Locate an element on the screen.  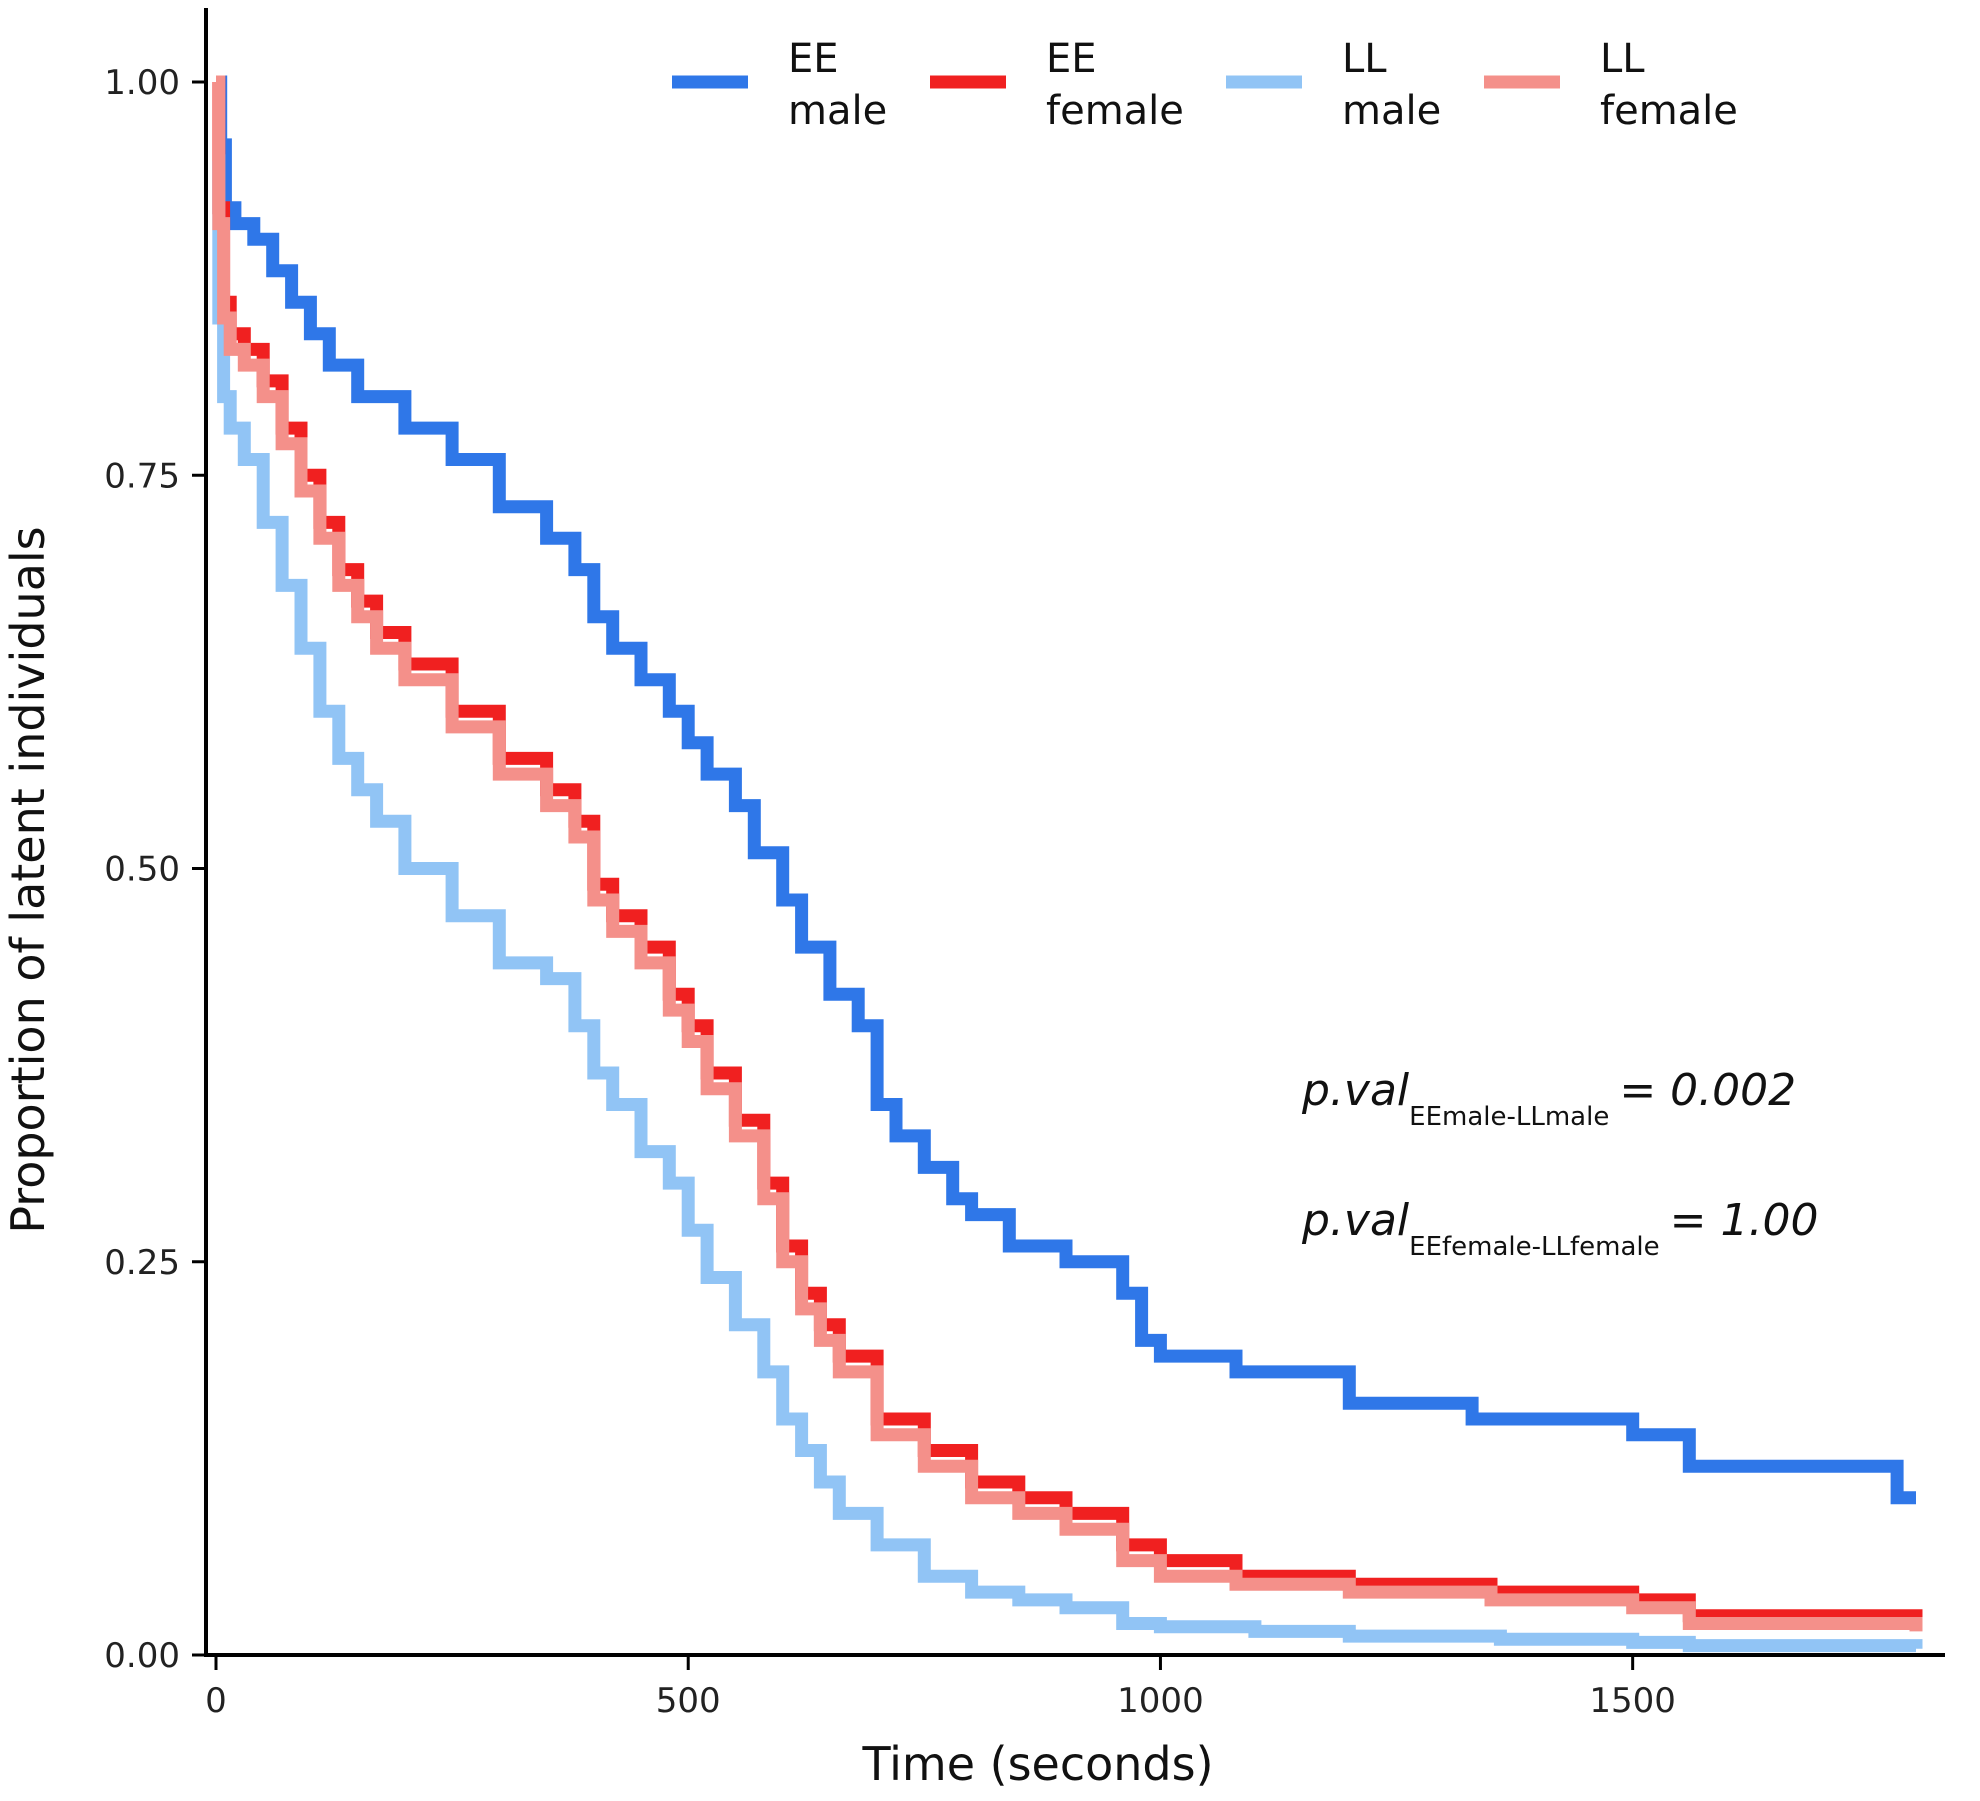
x-tick-label: 0 is located at coordinates (216, 1701).